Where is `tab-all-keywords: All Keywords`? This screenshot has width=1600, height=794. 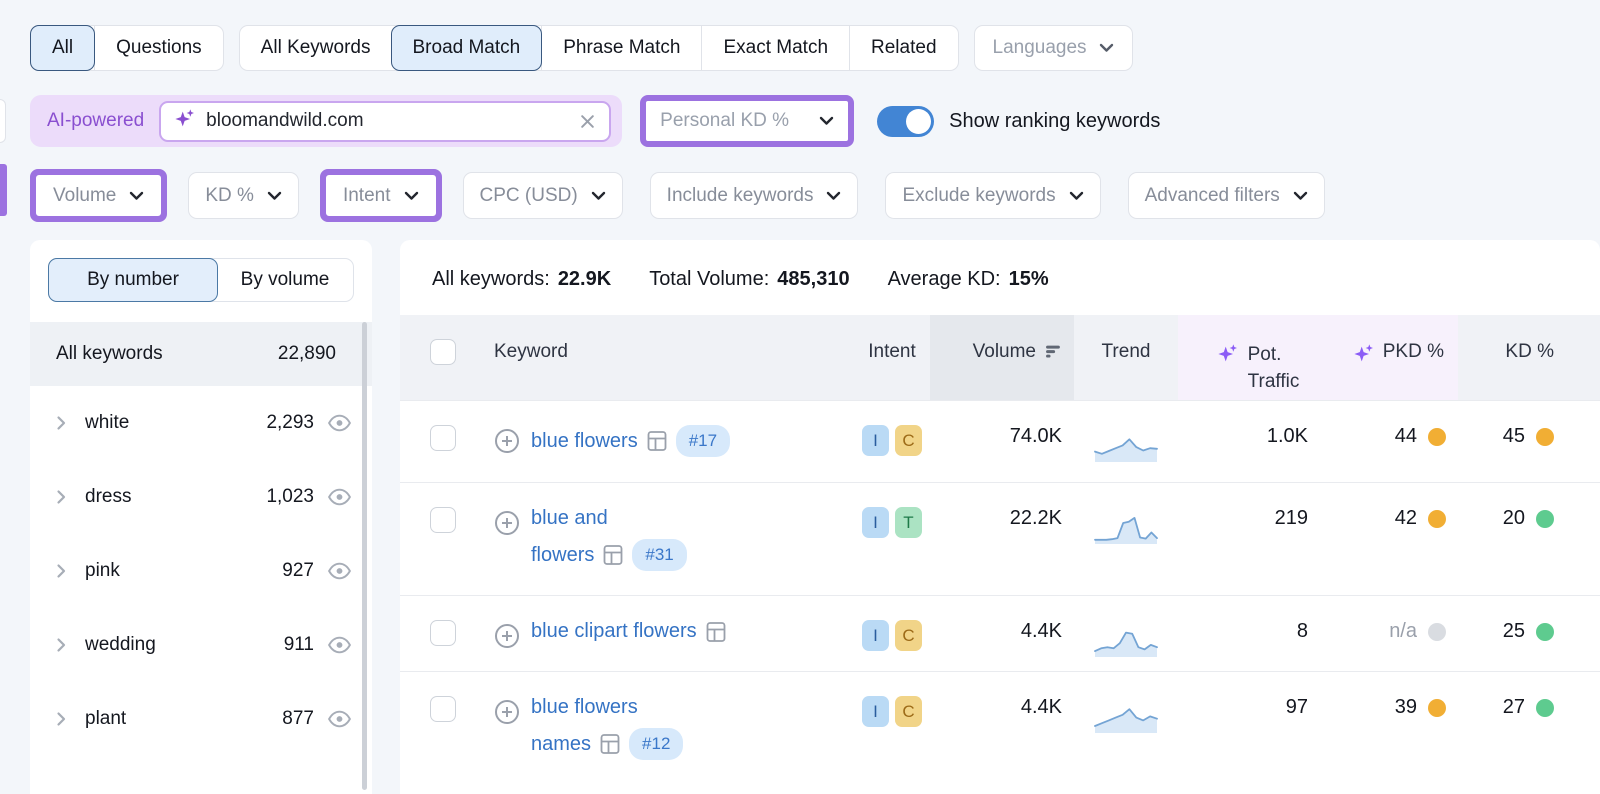 tab-all-keywords: All Keywords is located at coordinates (315, 47).